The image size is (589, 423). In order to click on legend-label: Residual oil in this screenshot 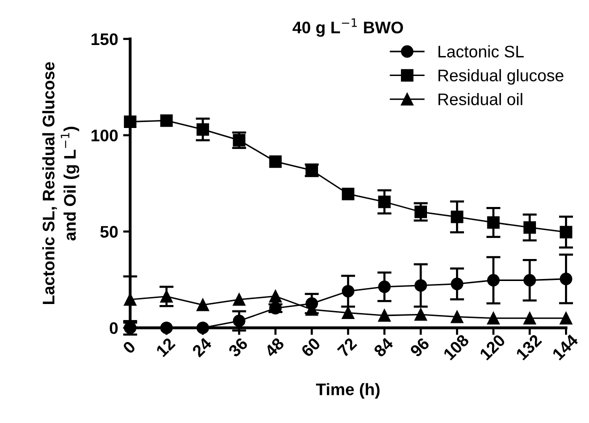, I will do `click(480, 99)`.